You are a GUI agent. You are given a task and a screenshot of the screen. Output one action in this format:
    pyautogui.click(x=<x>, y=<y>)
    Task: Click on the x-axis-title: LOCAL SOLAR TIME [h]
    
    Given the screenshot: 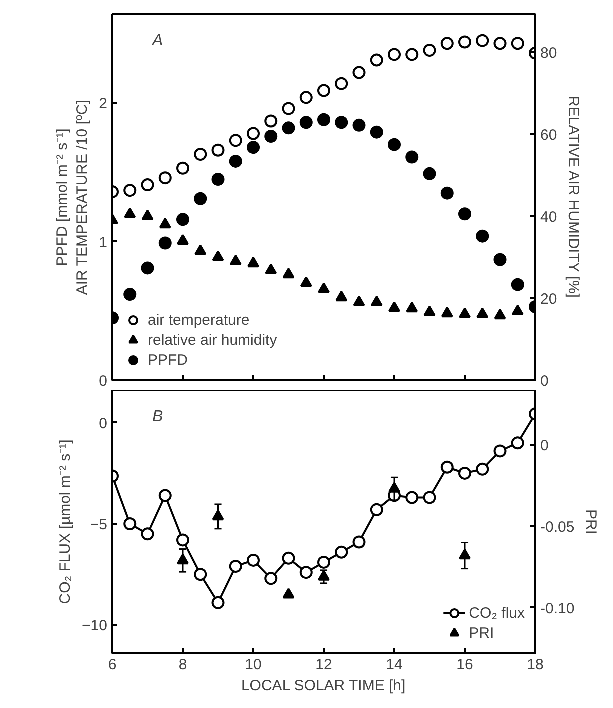 What is the action you would take?
    pyautogui.click(x=323, y=686)
    